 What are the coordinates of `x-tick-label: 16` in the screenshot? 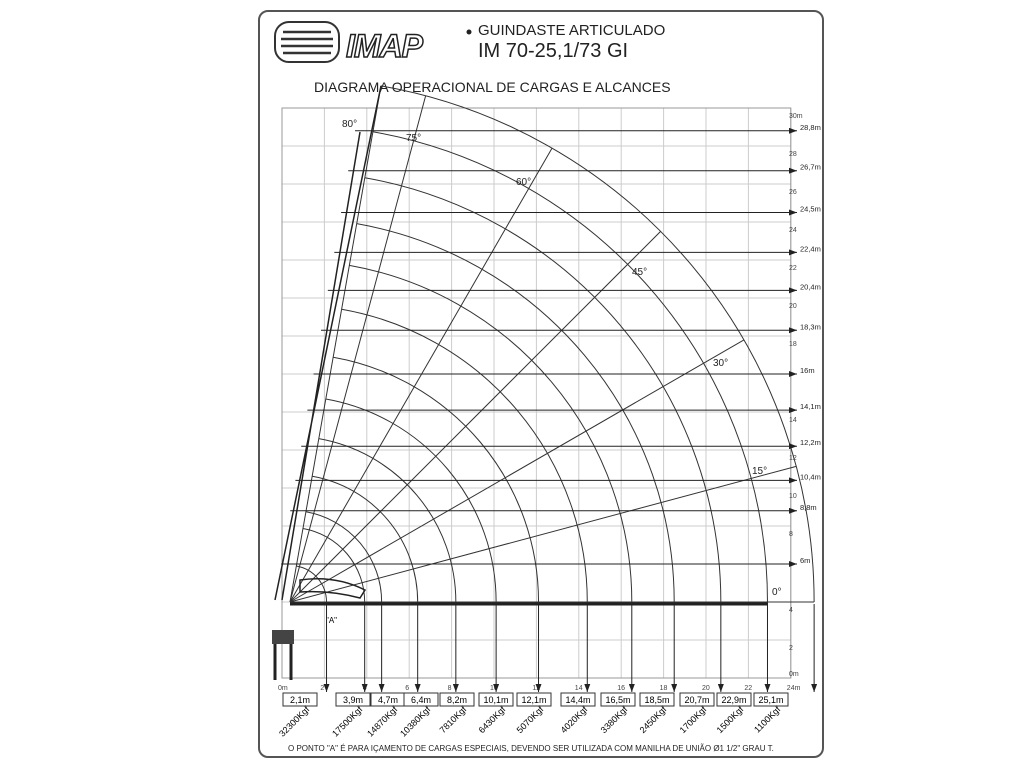 It's located at (621, 688).